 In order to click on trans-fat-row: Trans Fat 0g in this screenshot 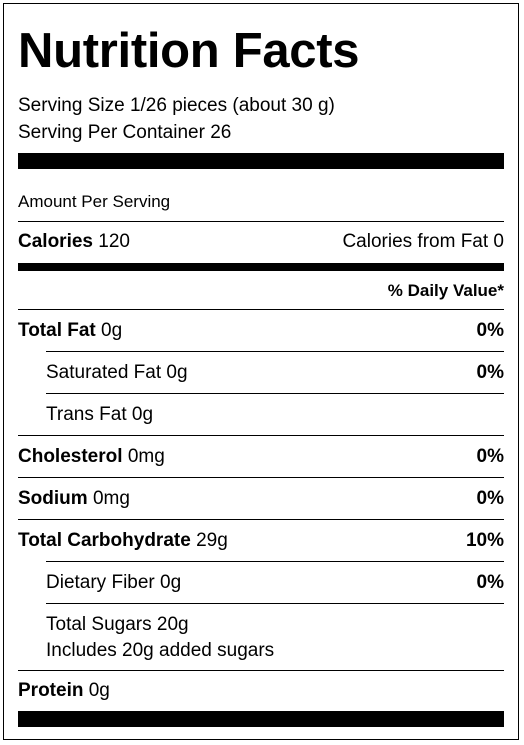, I will do `click(100, 414)`.